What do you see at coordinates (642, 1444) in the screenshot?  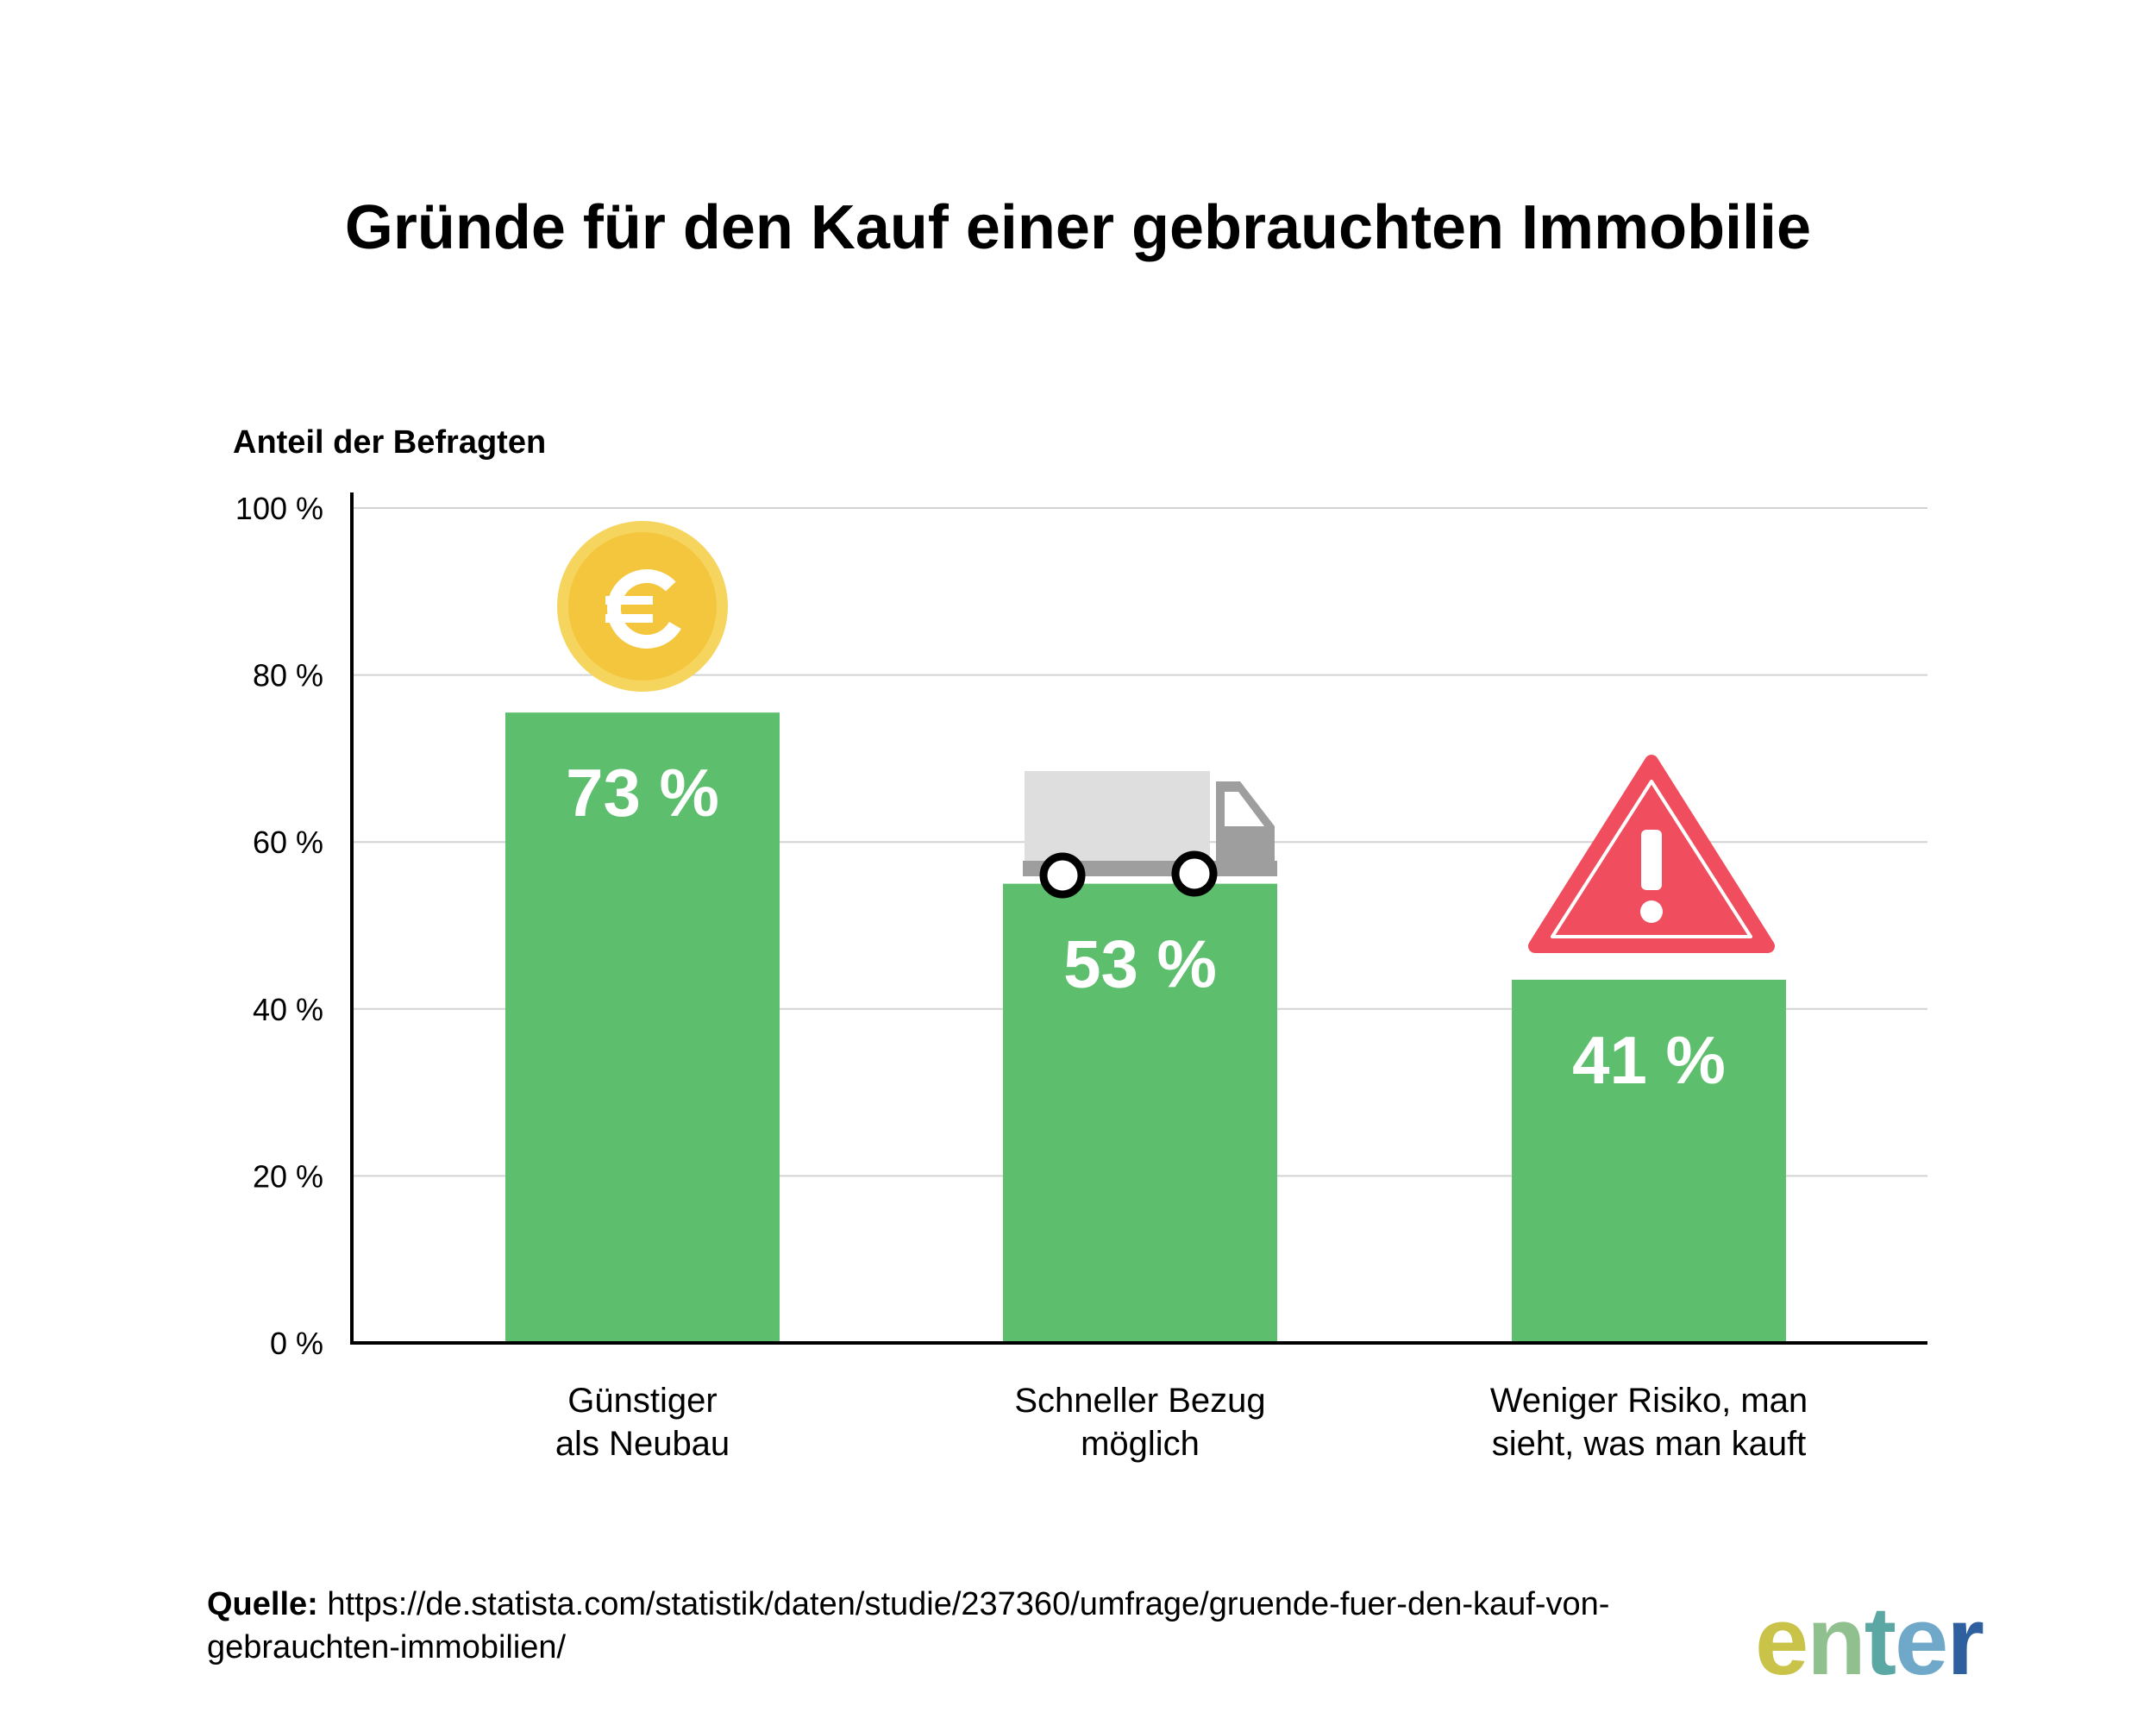 I see `category-label: als Neubau` at bounding box center [642, 1444].